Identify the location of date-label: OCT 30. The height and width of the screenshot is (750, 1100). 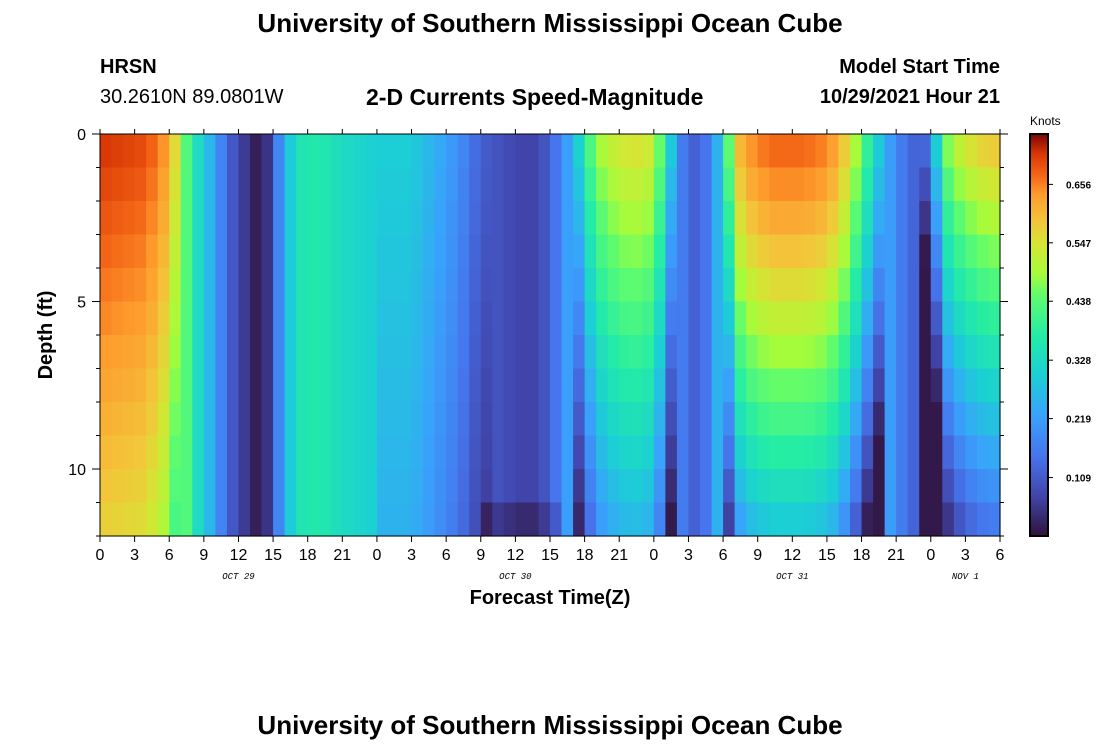
(515, 577).